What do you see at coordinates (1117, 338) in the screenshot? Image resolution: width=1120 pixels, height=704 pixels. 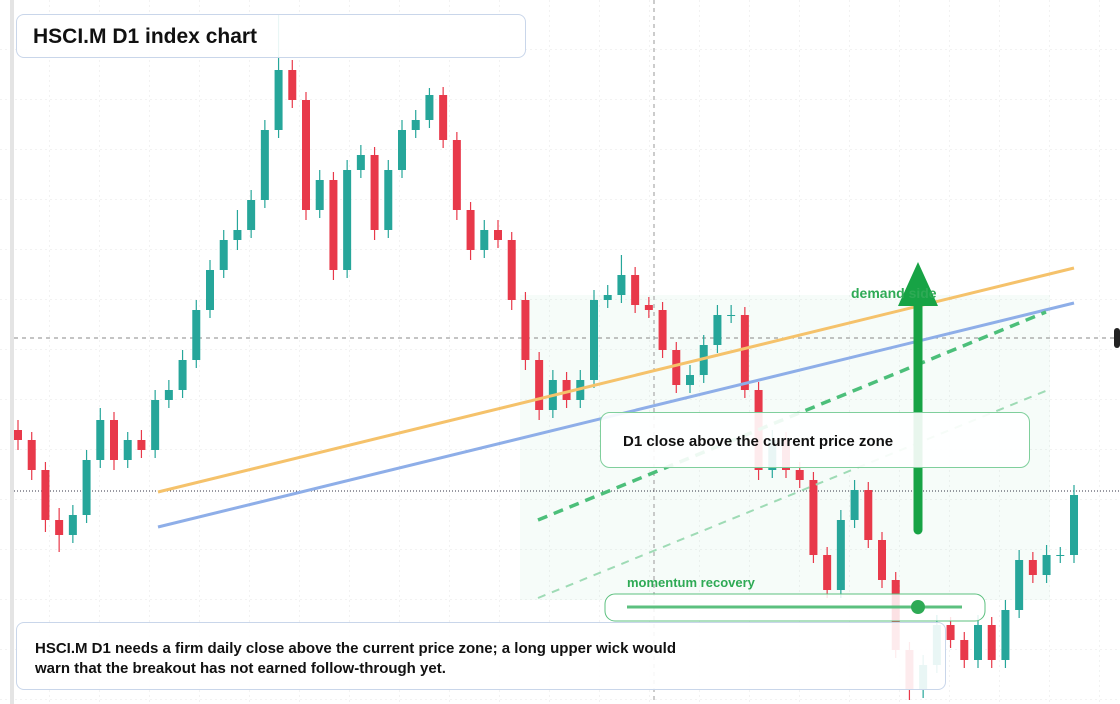 I see `edge-marker` at bounding box center [1117, 338].